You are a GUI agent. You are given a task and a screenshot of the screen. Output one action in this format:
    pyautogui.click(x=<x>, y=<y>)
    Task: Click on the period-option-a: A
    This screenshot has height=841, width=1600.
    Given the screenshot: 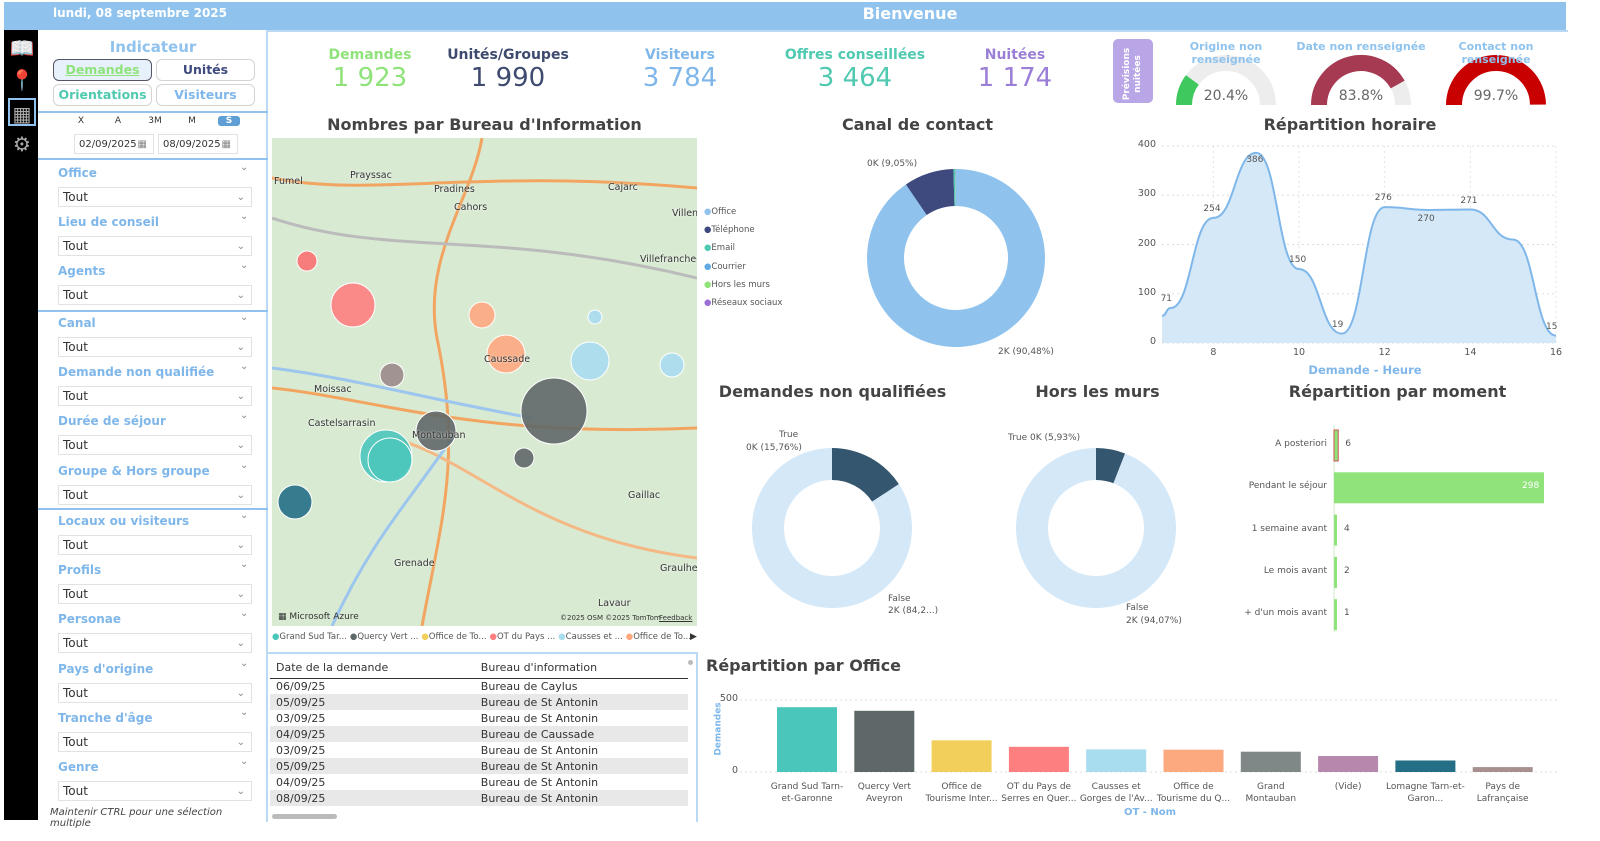 What is the action you would take?
    pyautogui.click(x=118, y=121)
    